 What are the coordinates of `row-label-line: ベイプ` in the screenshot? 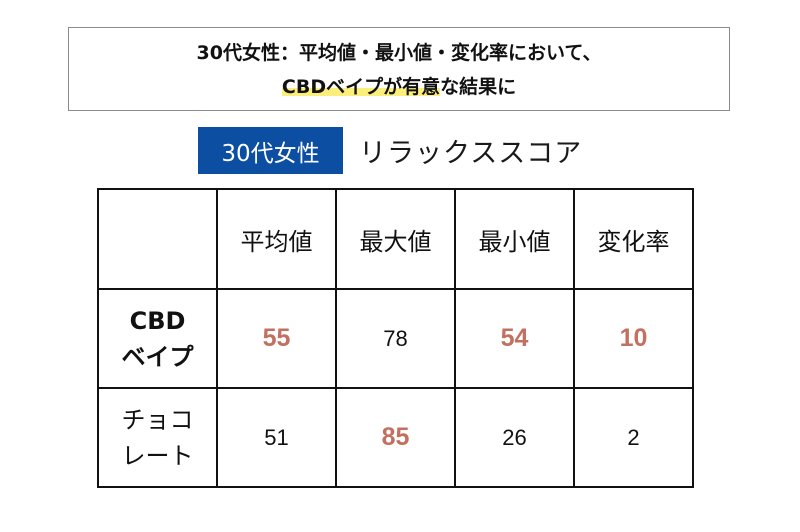 It's located at (157, 356).